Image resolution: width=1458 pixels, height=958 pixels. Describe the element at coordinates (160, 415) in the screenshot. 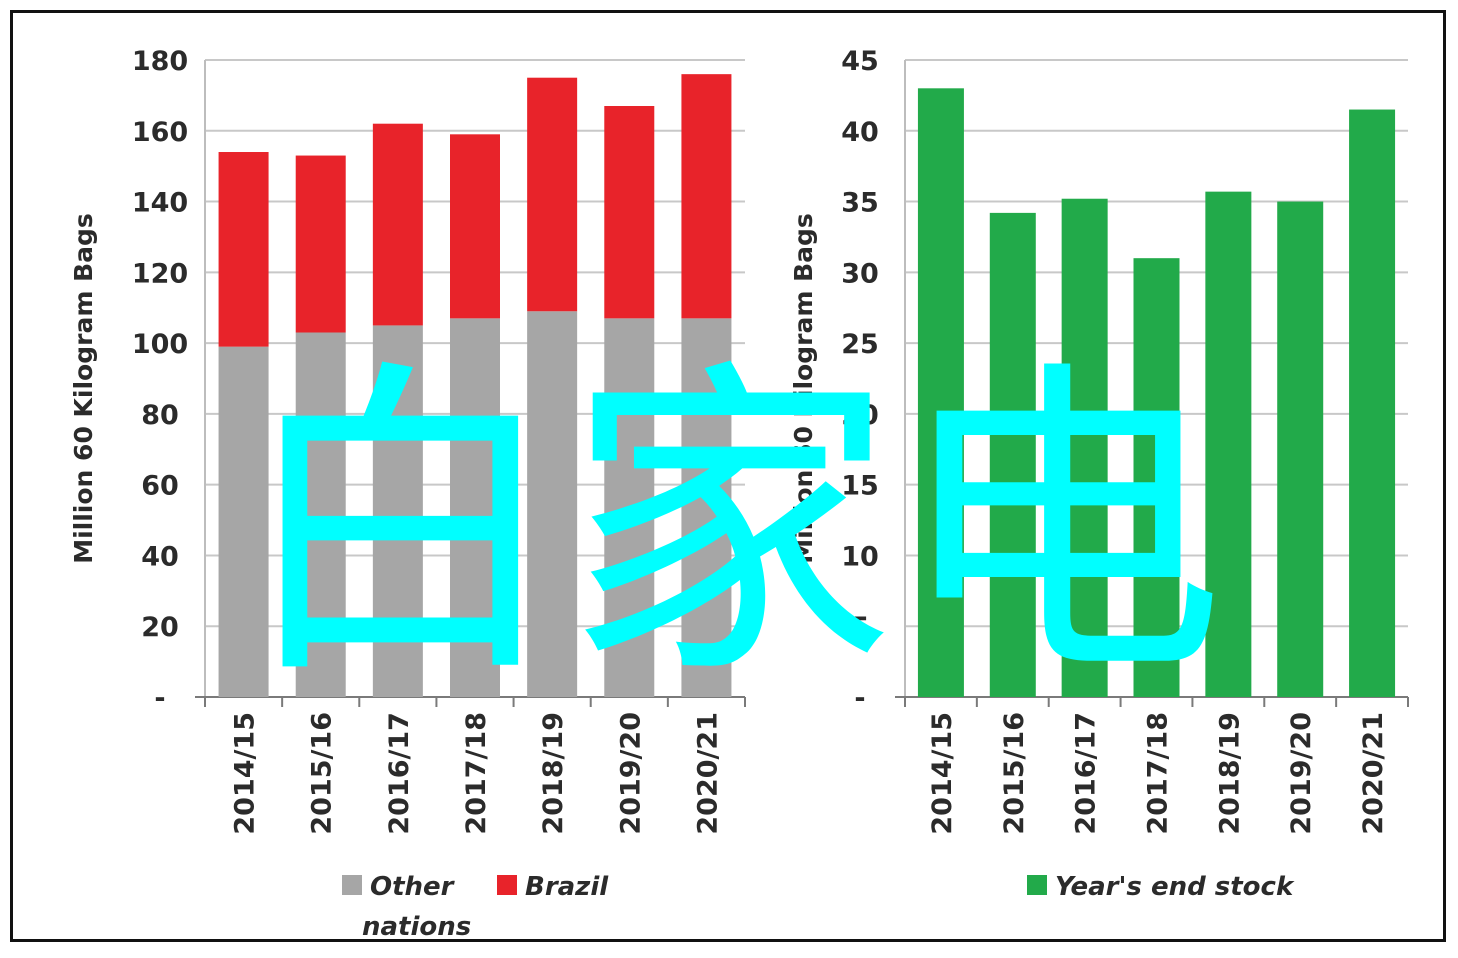

I see `y-tick-label: 80` at that location.